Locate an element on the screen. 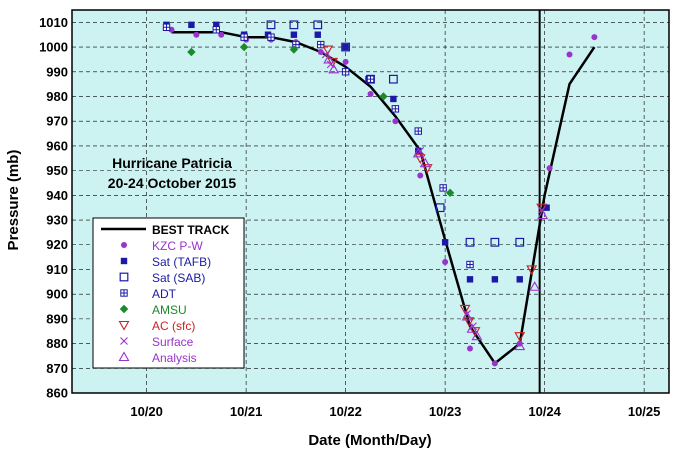 Image resolution: width=679 pixels, height=455 pixels. legend-kzc-p-w-swatch is located at coordinates (124, 245).